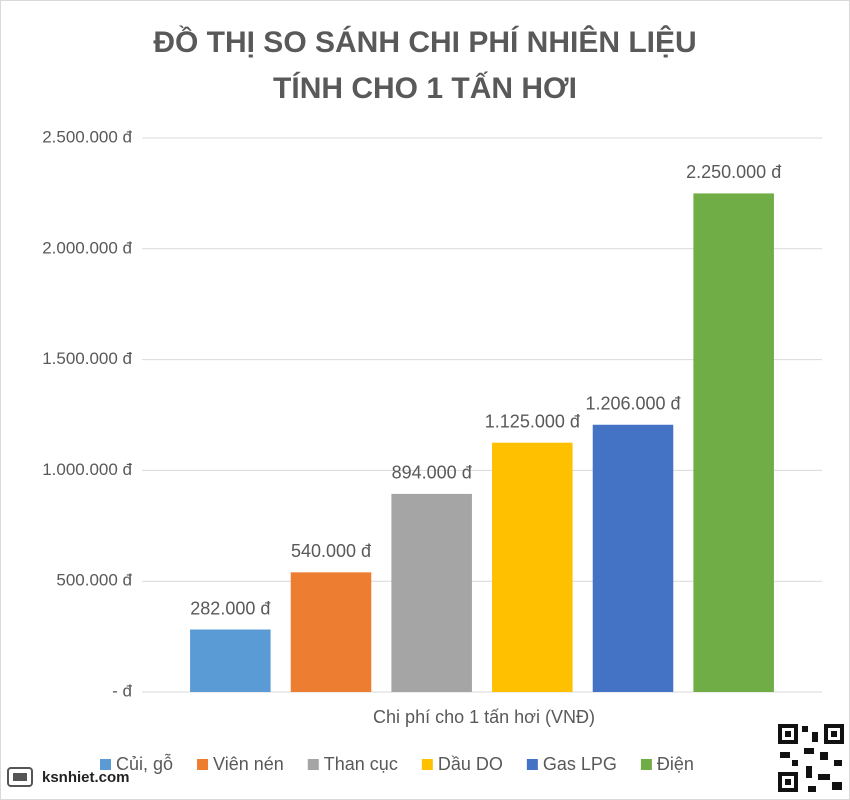  I want to click on y-tick-label: 1.500.000 đ, so click(87, 358).